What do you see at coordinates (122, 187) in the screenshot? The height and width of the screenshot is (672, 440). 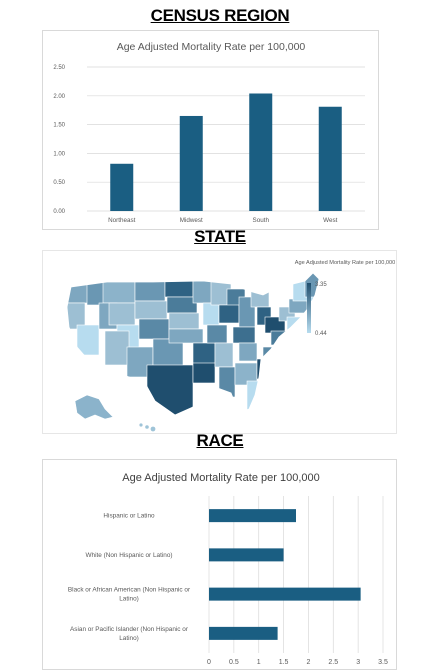 I see `census-bar-northeast` at bounding box center [122, 187].